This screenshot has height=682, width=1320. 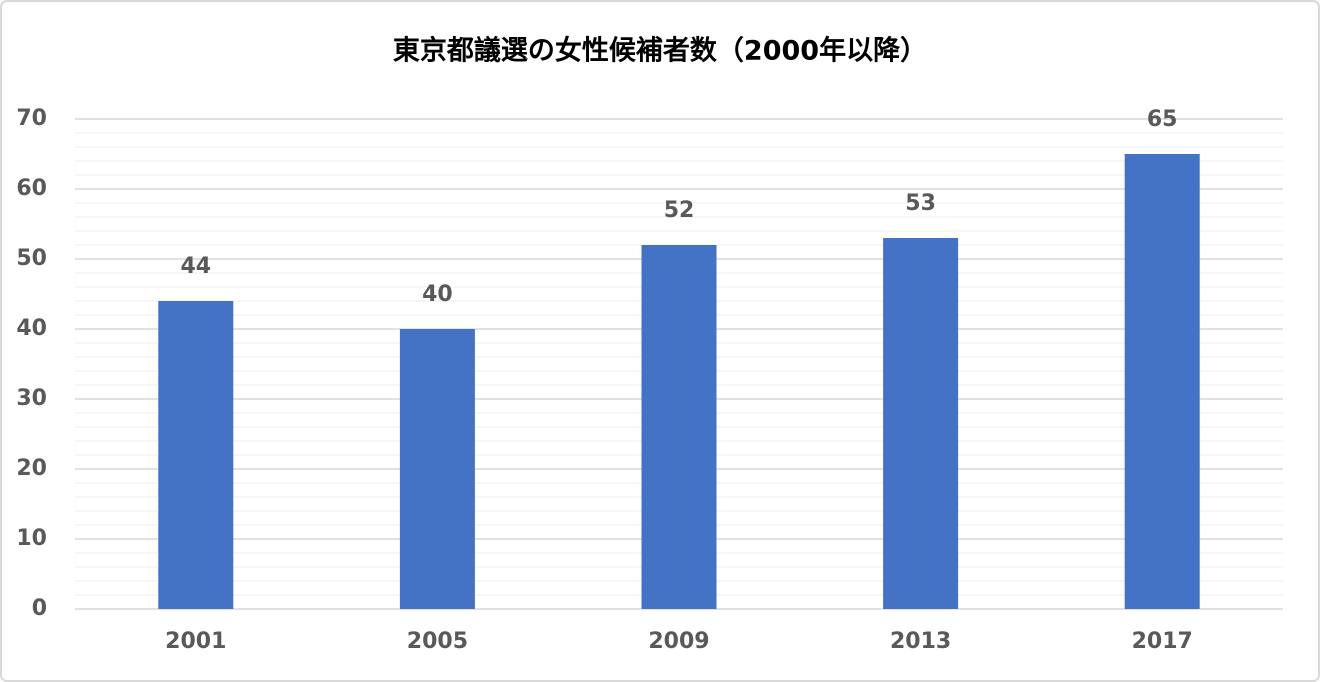 I want to click on y-tick-label: 10, so click(x=31, y=538).